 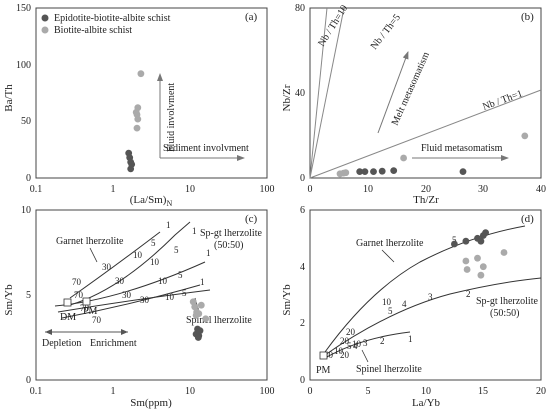 I want to click on y-tick: 150, so click(x=23, y=8).